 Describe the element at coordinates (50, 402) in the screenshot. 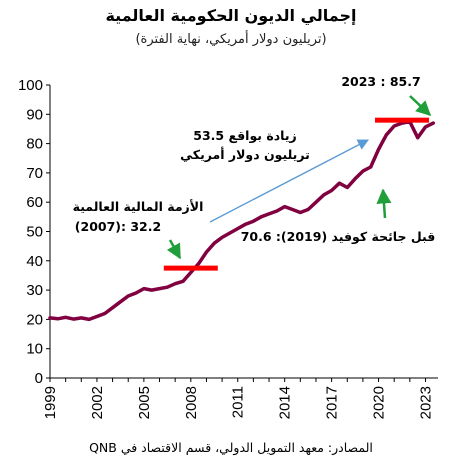

I see `x-tick-label: 1999` at that location.